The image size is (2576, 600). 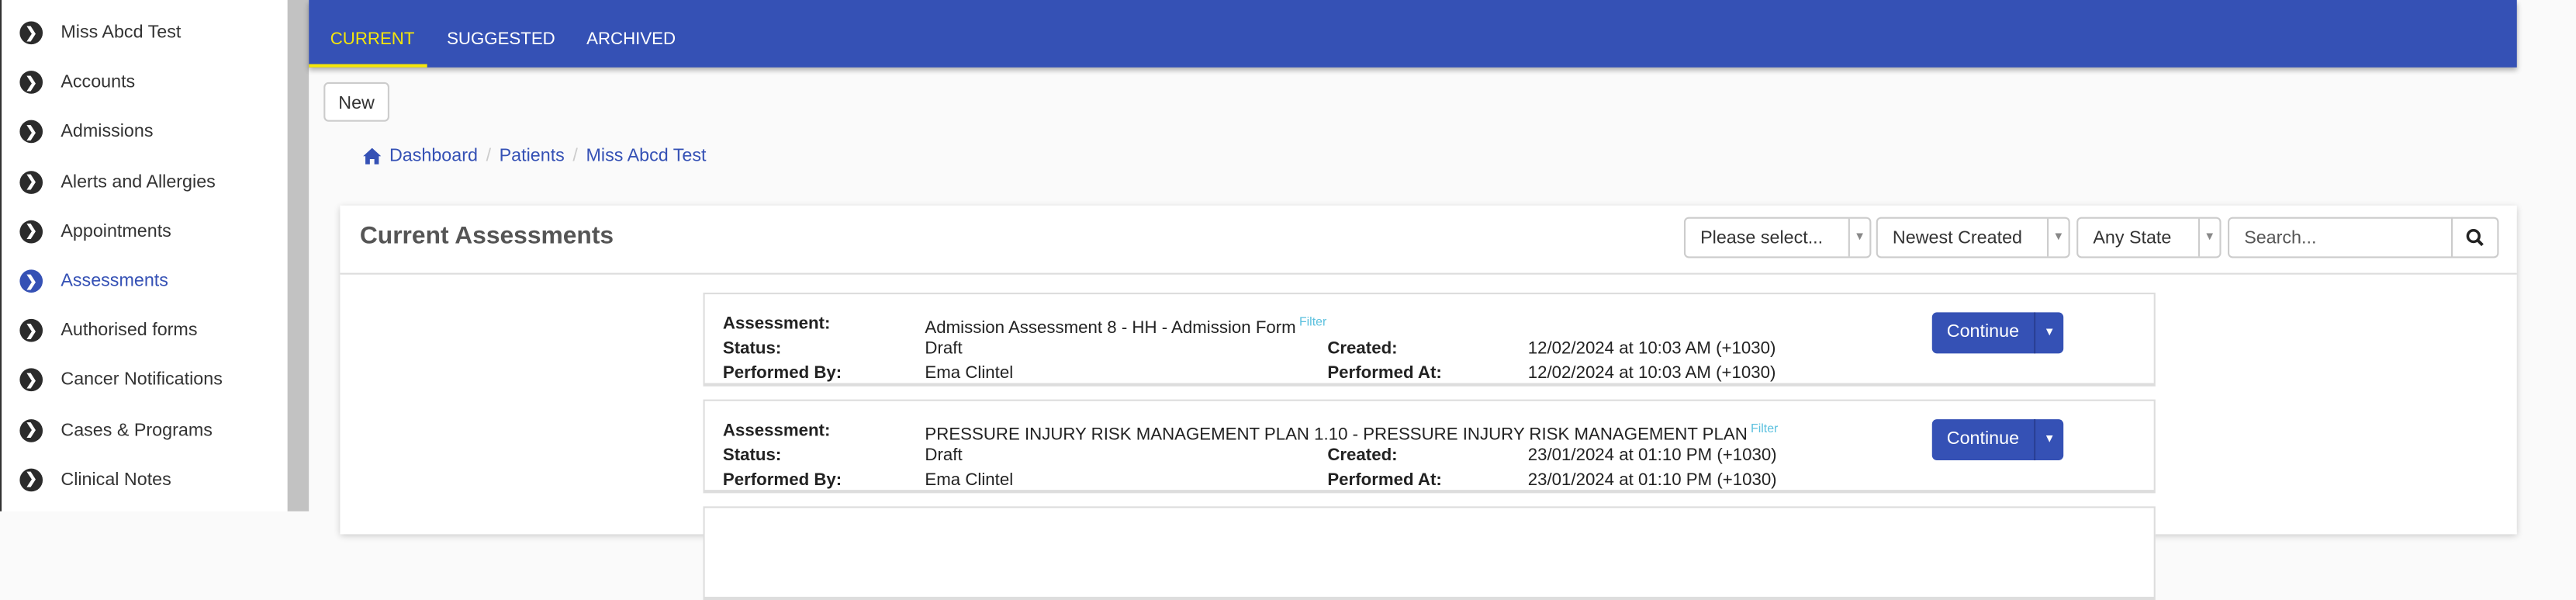 What do you see at coordinates (646, 156) in the screenshot?
I see `breadcrumb-patient: Miss Abcd Test` at bounding box center [646, 156].